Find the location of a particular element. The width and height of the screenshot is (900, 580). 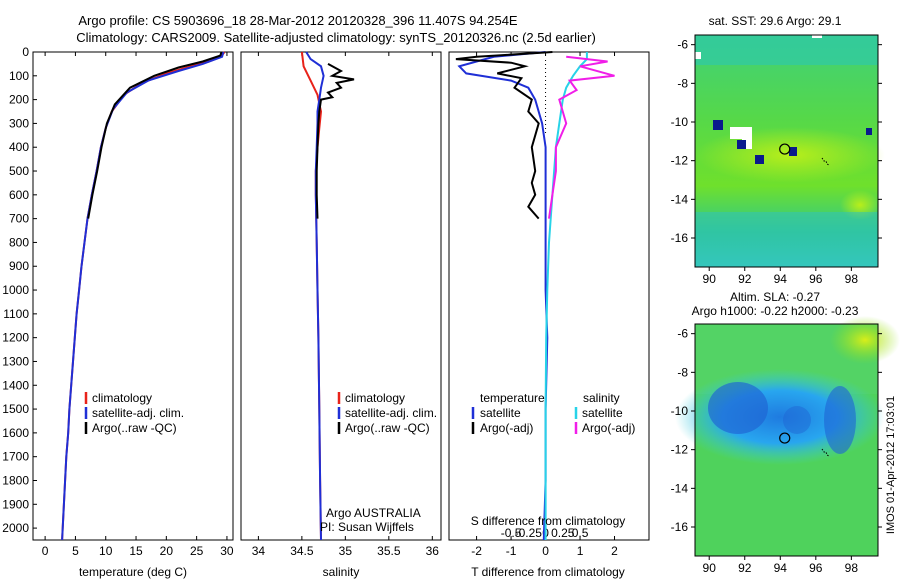

depth-tick-label: 1200 is located at coordinates (15, 338).